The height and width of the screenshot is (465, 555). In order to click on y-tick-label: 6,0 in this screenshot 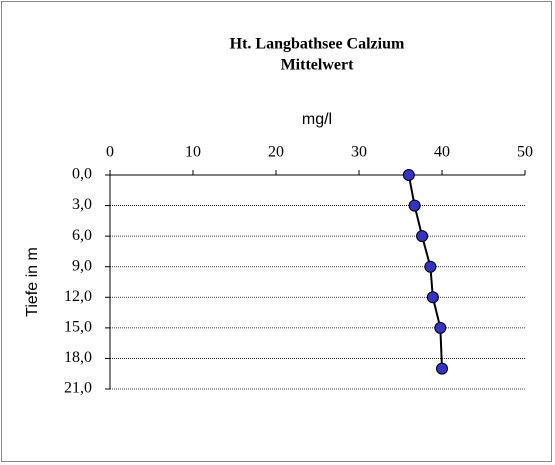, I will do `click(82, 235)`.